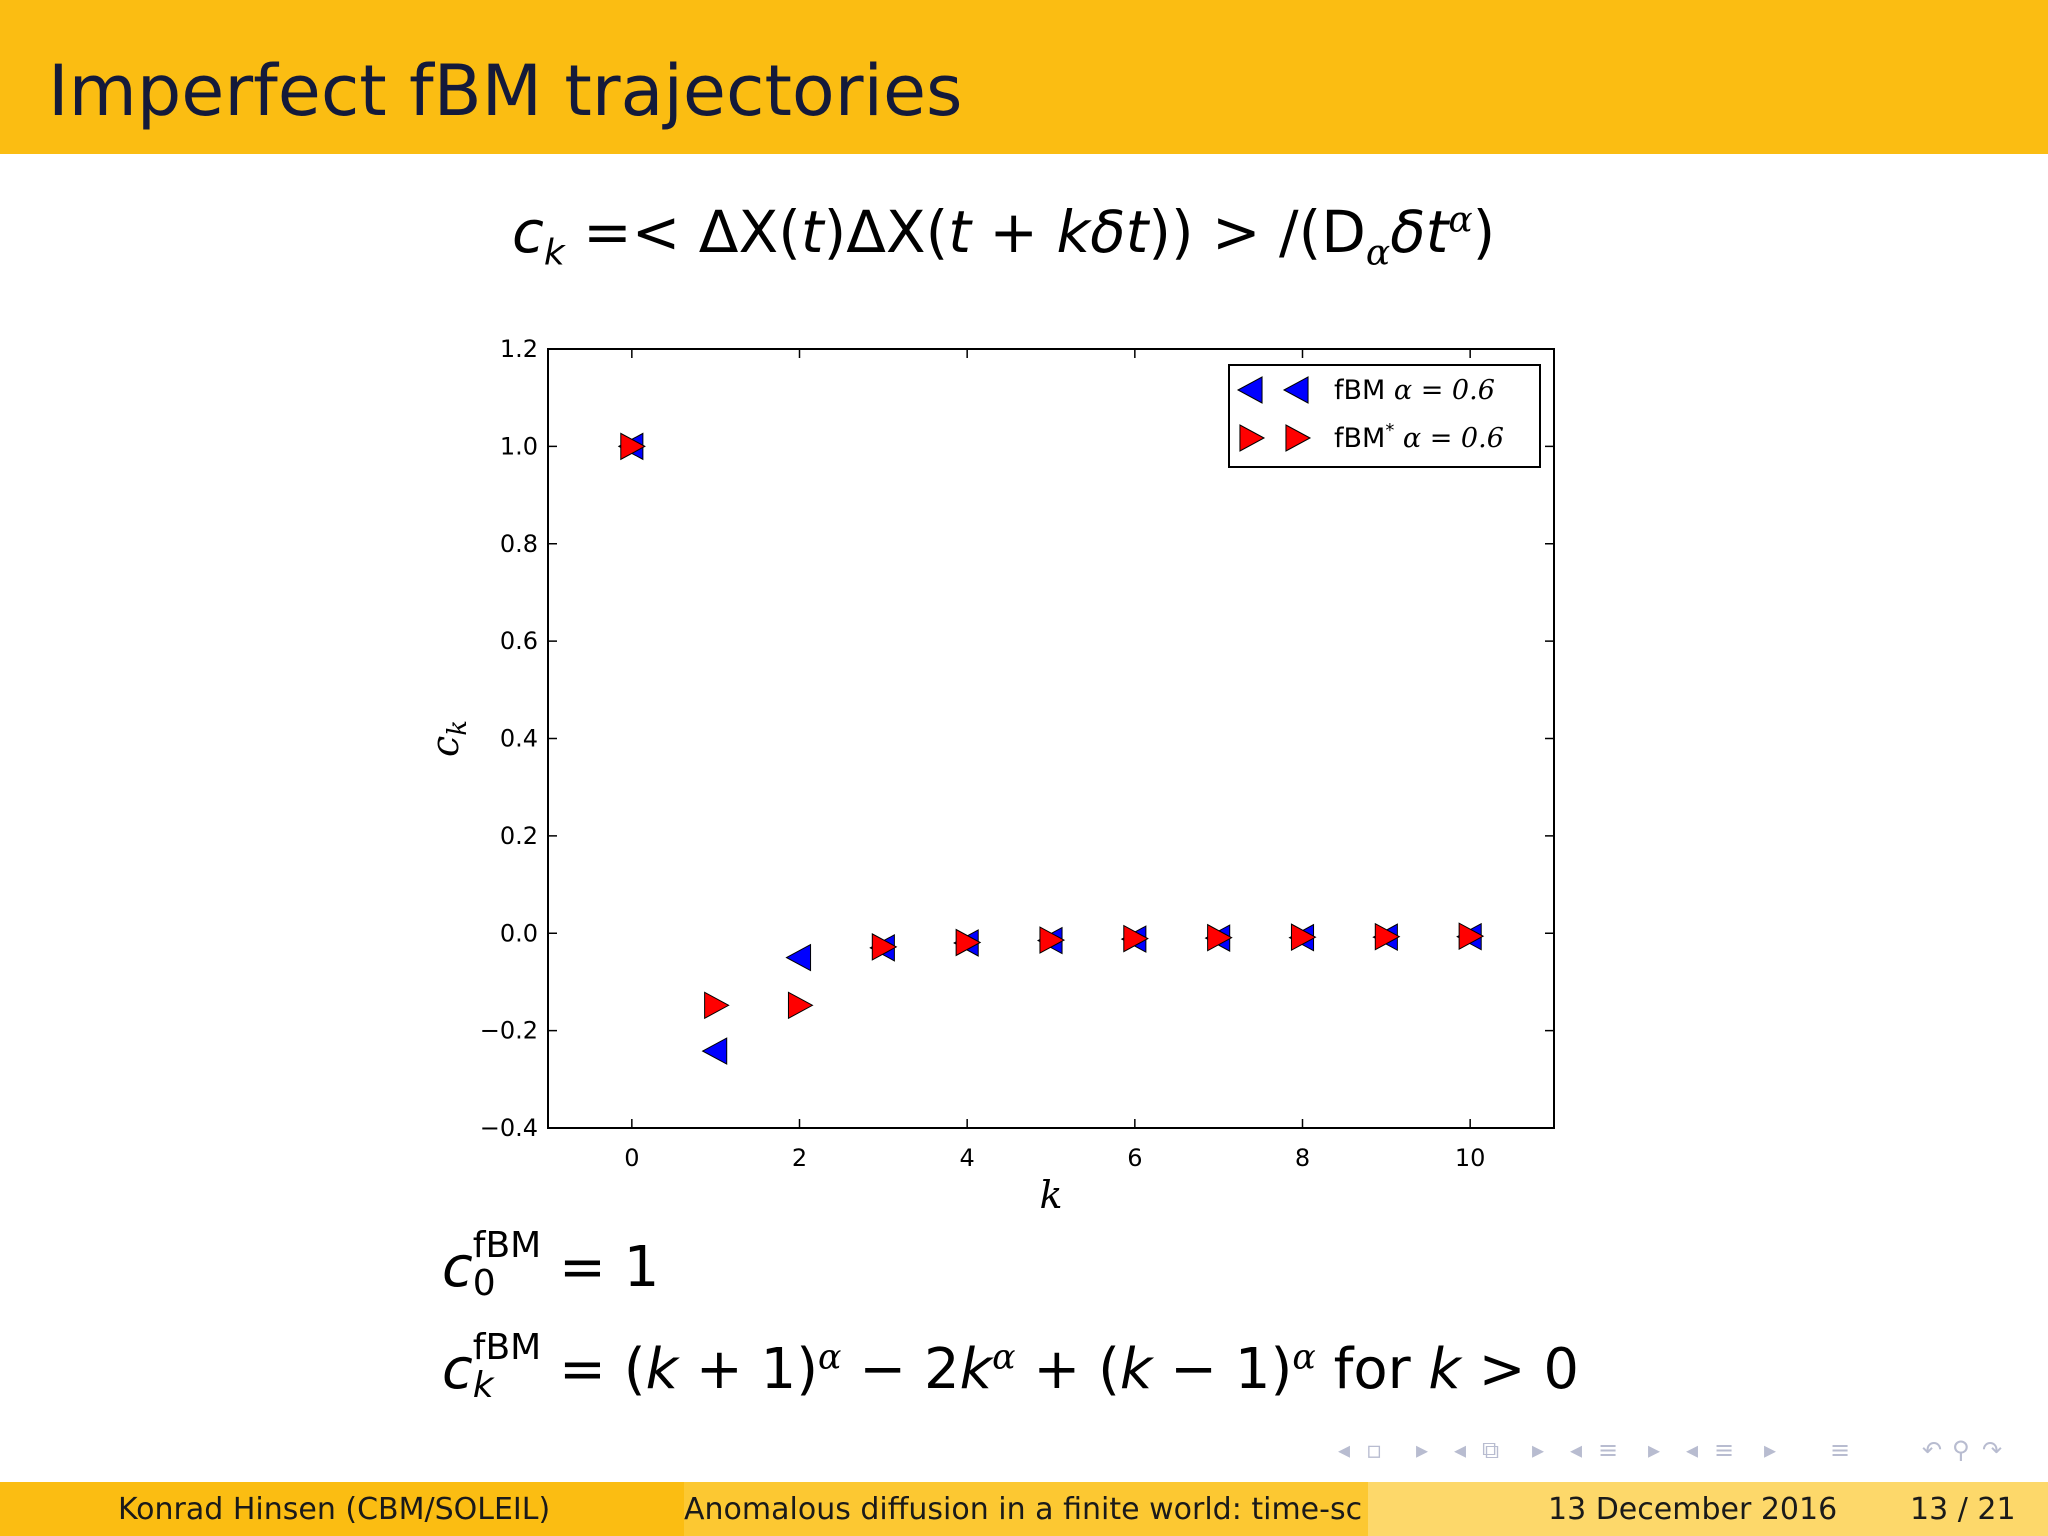 The width and height of the screenshot is (2048, 1536). Describe the element at coordinates (1136, 1369) in the screenshot. I see `ck-k3: k` at that location.